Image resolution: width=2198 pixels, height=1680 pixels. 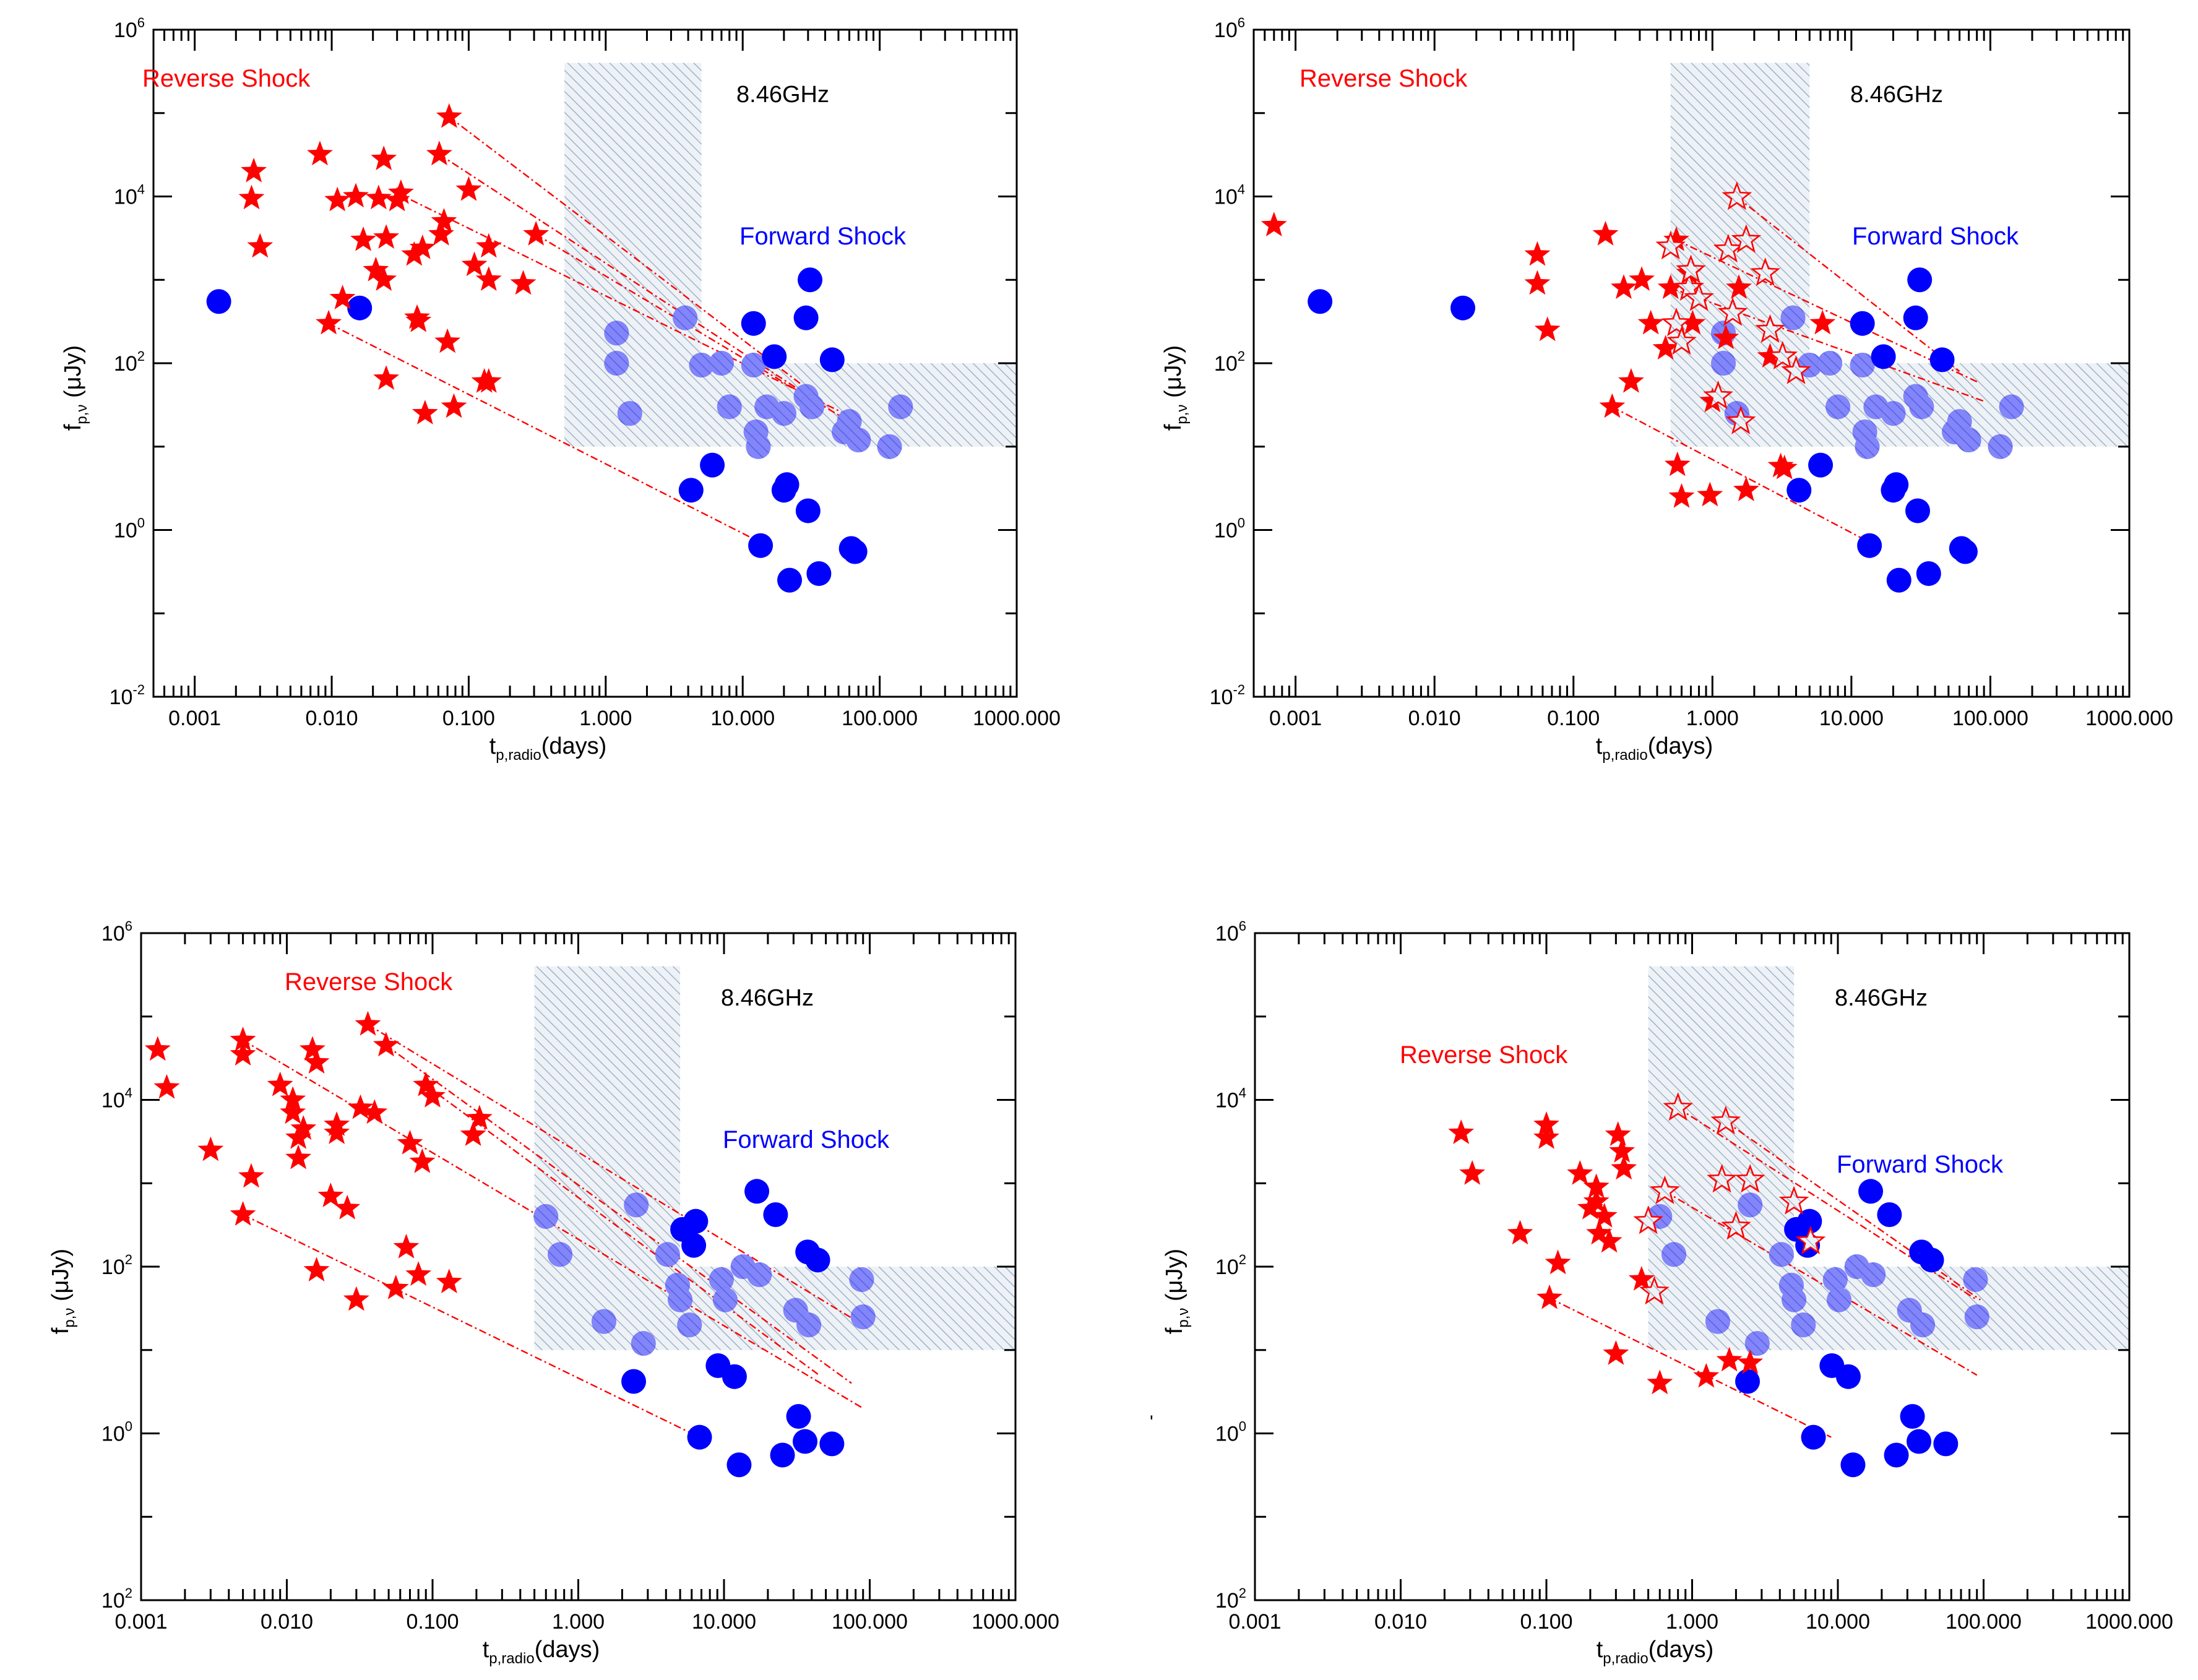 I want to click on y-axis-title: fp,ν (μJy), so click(x=63, y=1291).